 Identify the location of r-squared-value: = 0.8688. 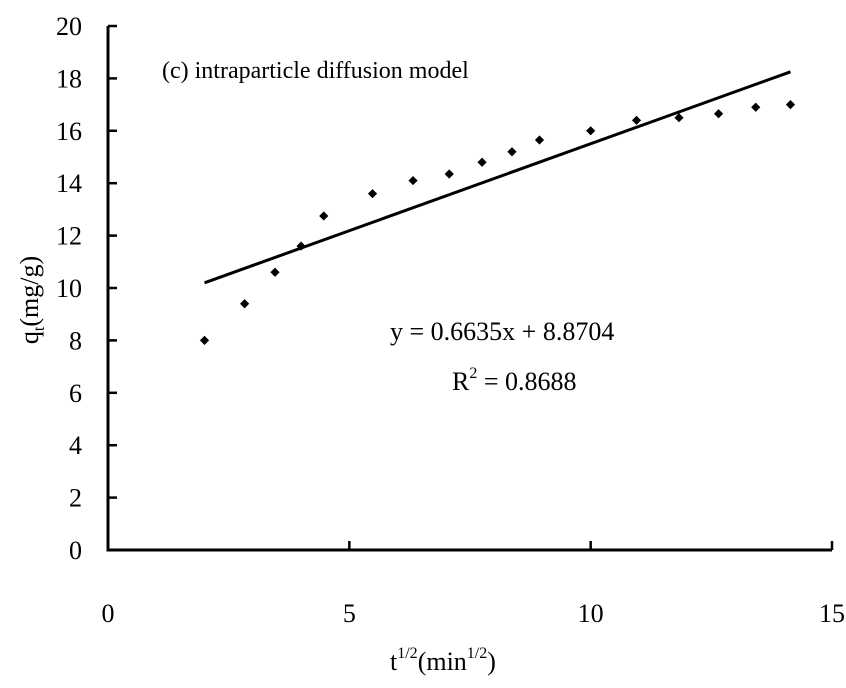
(526, 381).